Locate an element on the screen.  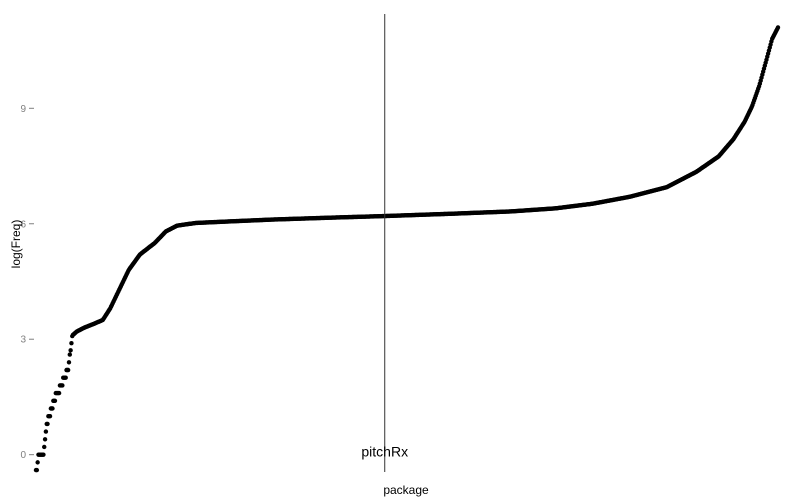
y-axis: 0 3 6 9 is located at coordinates (27, 282).